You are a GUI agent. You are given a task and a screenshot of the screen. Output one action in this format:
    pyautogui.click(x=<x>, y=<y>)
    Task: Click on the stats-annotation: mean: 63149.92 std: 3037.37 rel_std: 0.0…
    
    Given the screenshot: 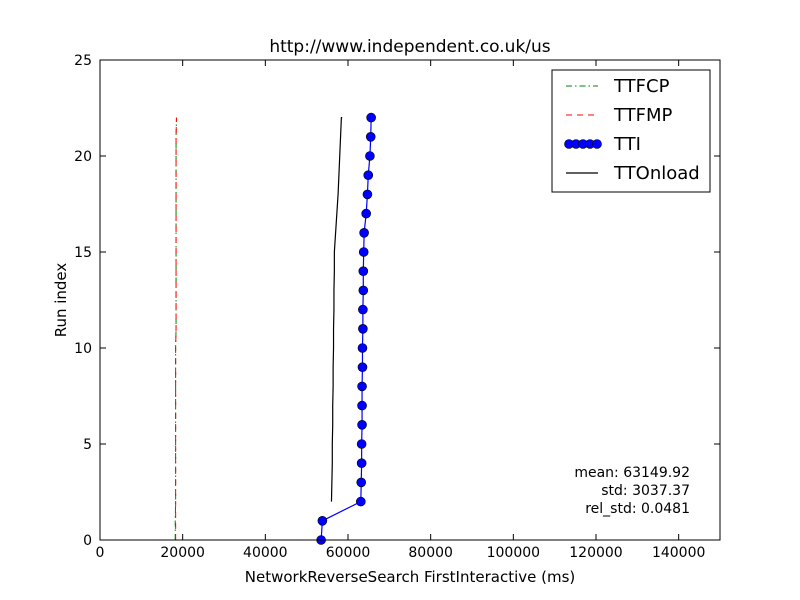 What is the action you would take?
    pyautogui.click(x=632, y=491)
    